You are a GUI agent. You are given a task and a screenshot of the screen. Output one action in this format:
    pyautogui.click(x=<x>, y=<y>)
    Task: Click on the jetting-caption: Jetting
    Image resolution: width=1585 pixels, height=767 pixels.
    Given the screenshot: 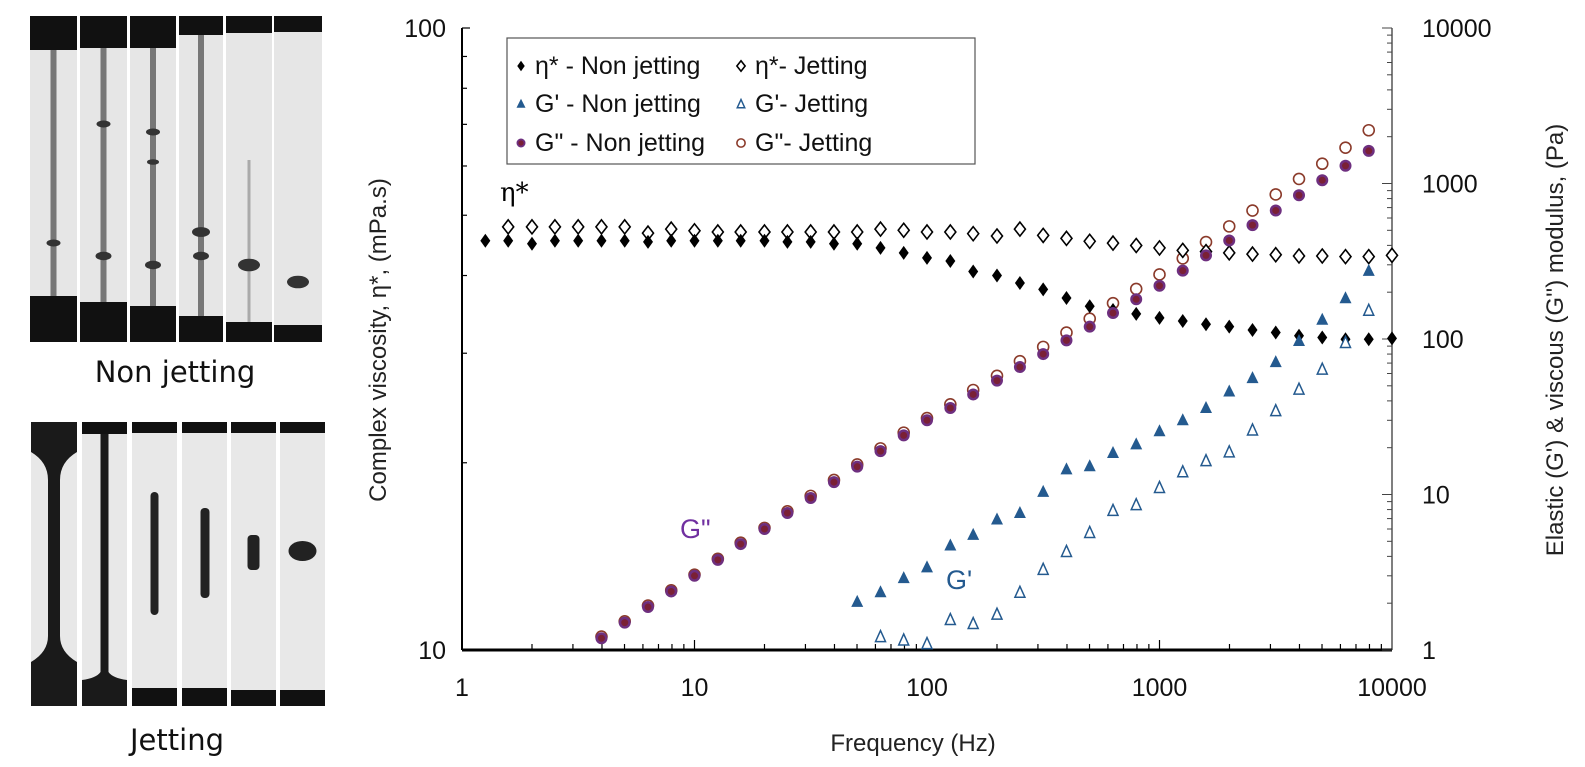 What is the action you would take?
    pyautogui.click(x=176, y=740)
    